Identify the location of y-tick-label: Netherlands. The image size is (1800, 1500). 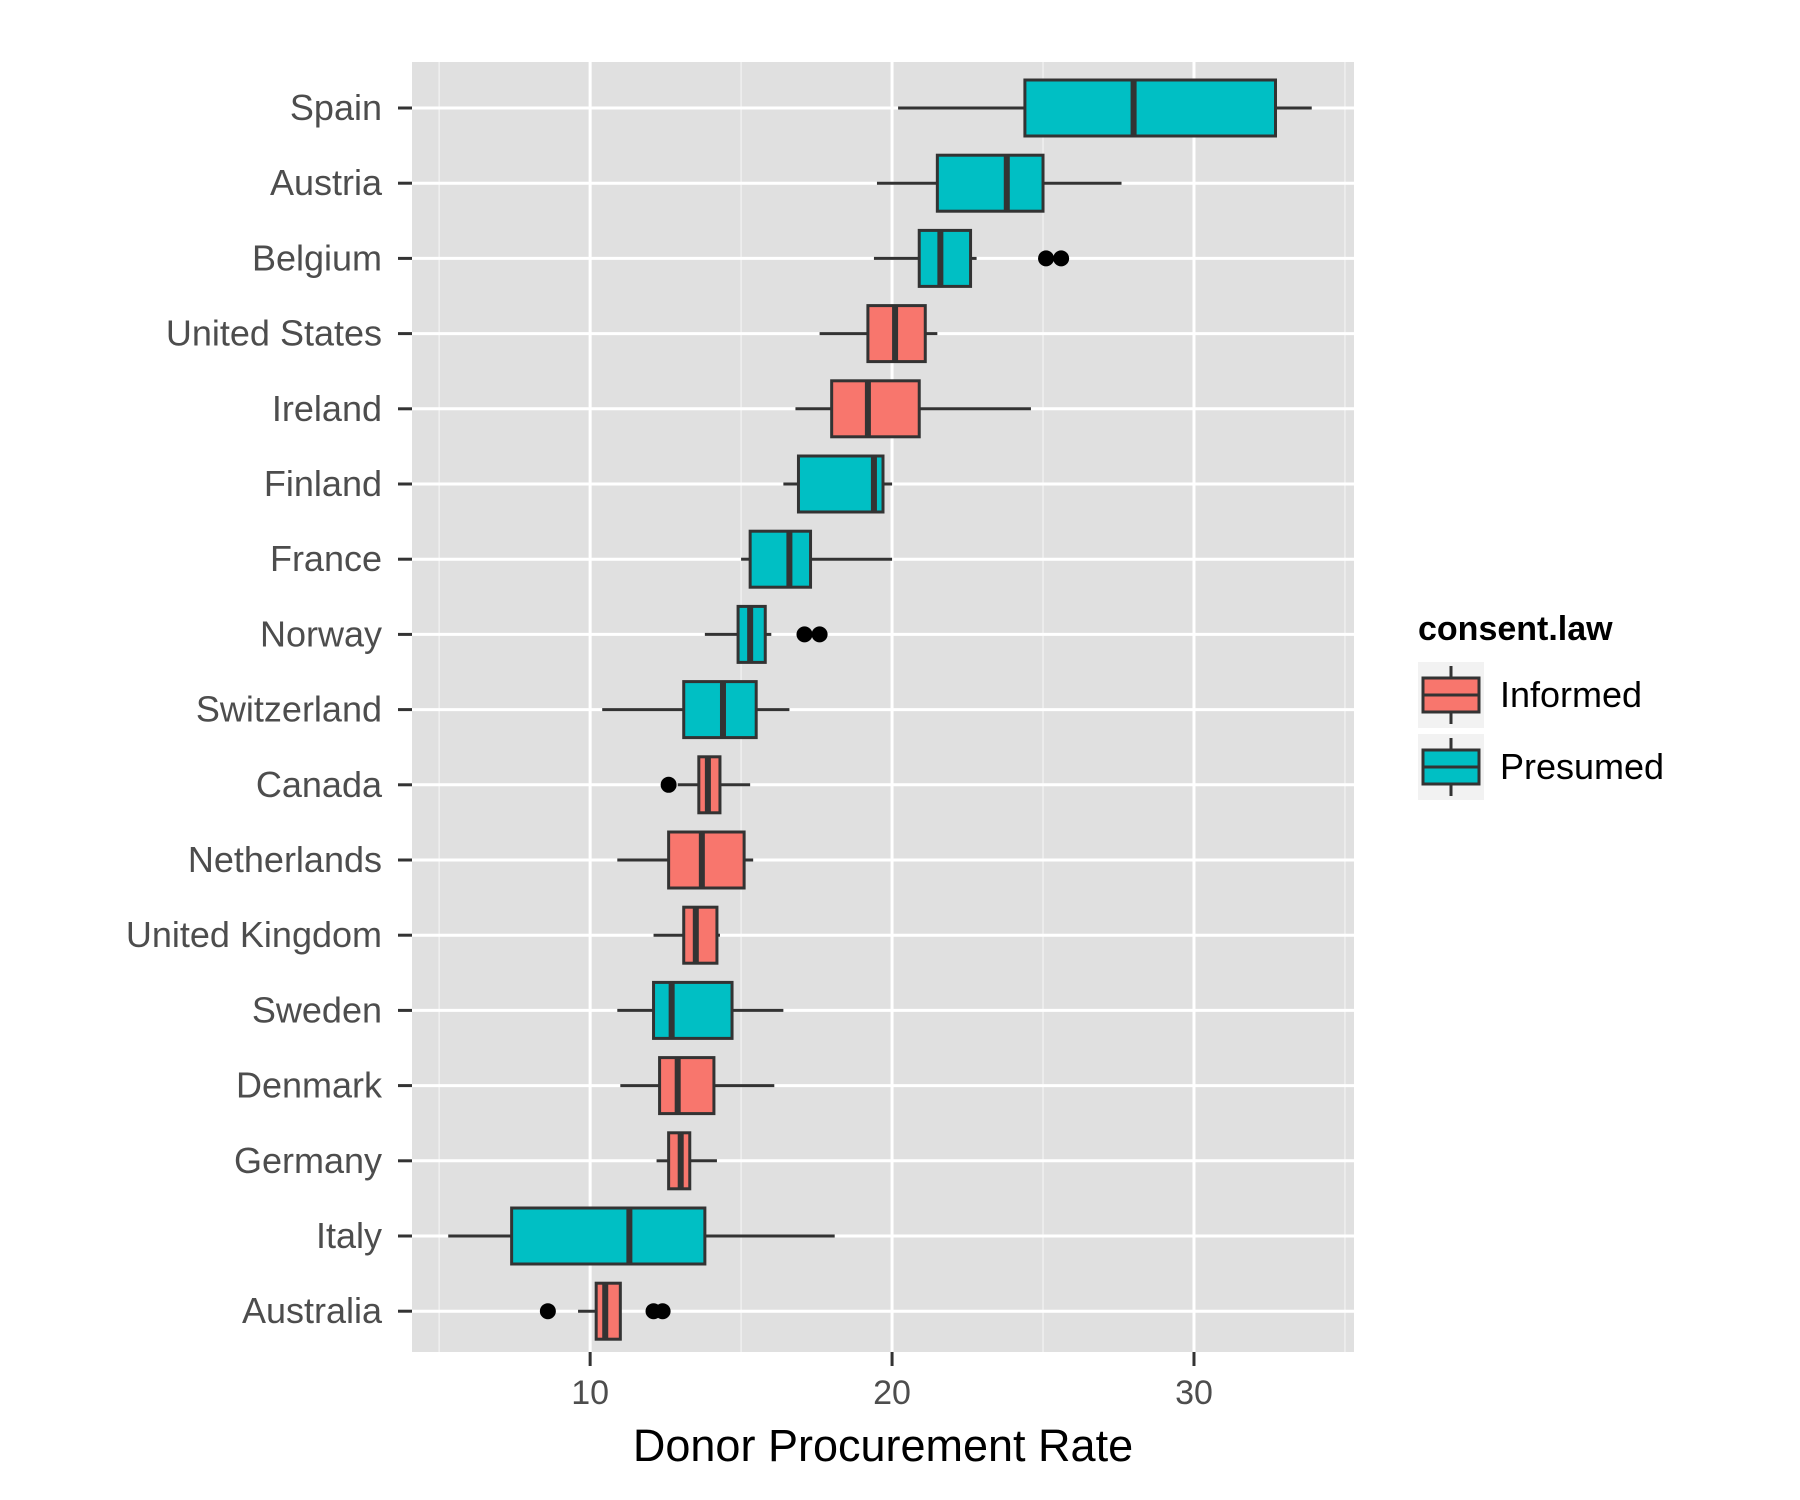
(285, 859).